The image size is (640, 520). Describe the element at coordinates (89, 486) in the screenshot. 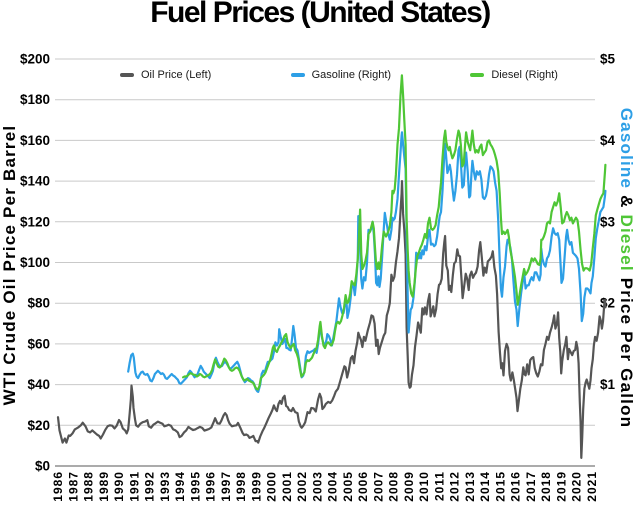

I see `x-axis-year-label: 1988` at that location.